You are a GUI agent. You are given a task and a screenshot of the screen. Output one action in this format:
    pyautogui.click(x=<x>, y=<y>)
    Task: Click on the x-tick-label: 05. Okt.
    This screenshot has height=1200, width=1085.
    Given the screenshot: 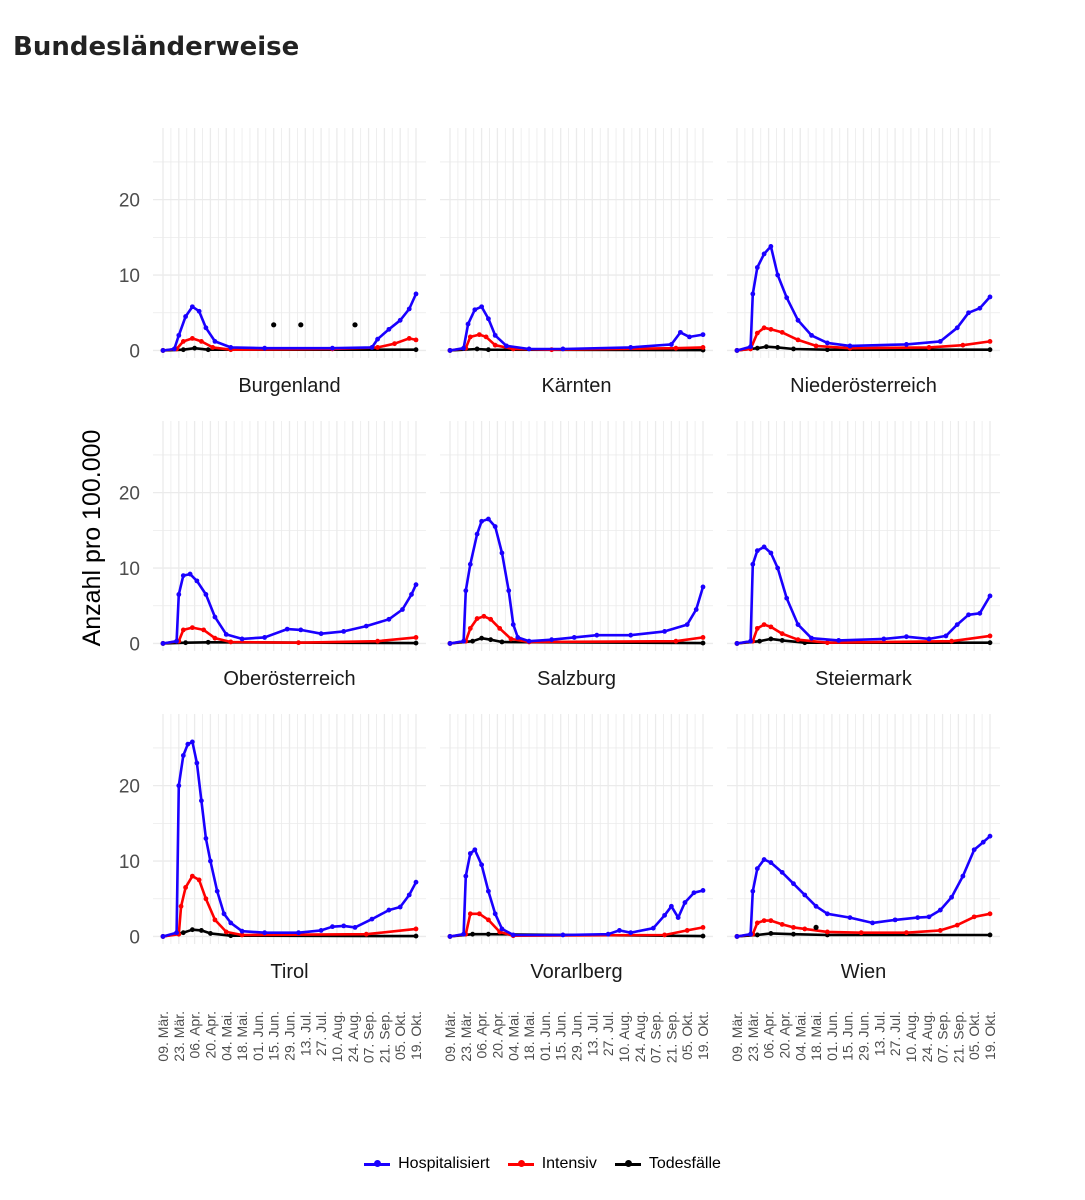 What is the action you would take?
    pyautogui.click(x=974, y=1035)
    